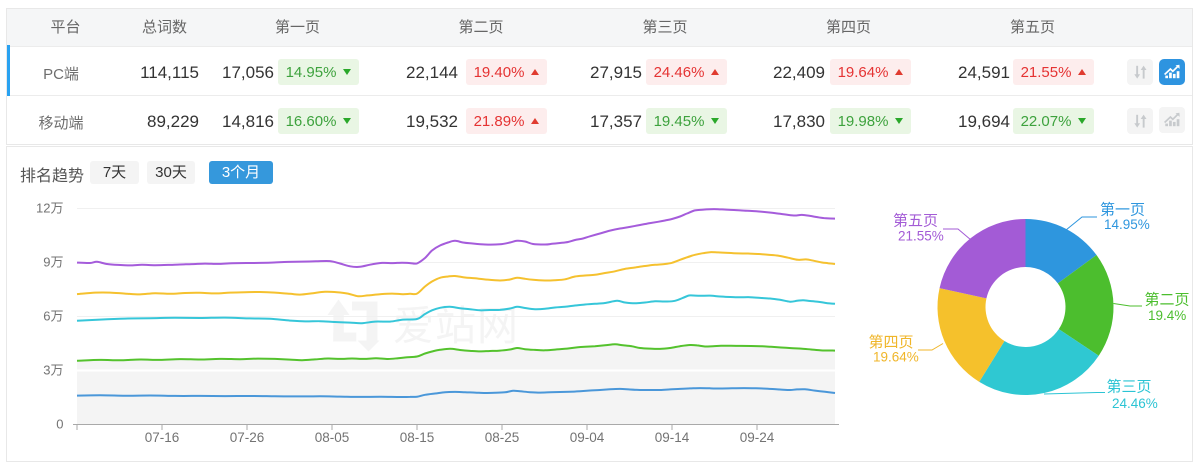  Describe the element at coordinates (247, 437) in the screenshot. I see `svg-text: 07-26` at that location.